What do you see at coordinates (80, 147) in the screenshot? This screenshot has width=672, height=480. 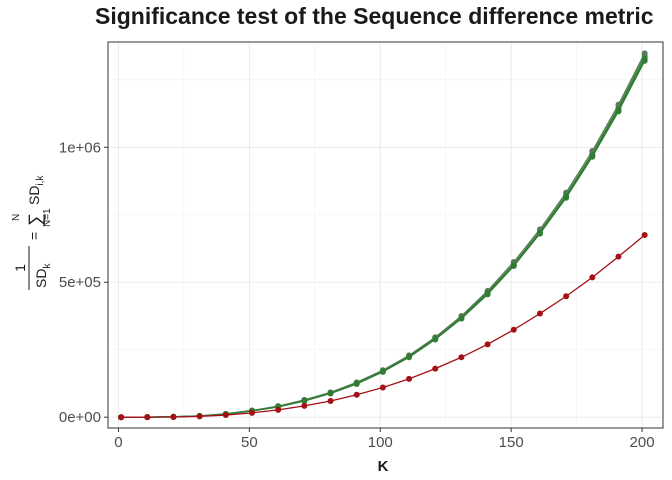 I see `y-tick-label: 1e+06` at bounding box center [80, 147].